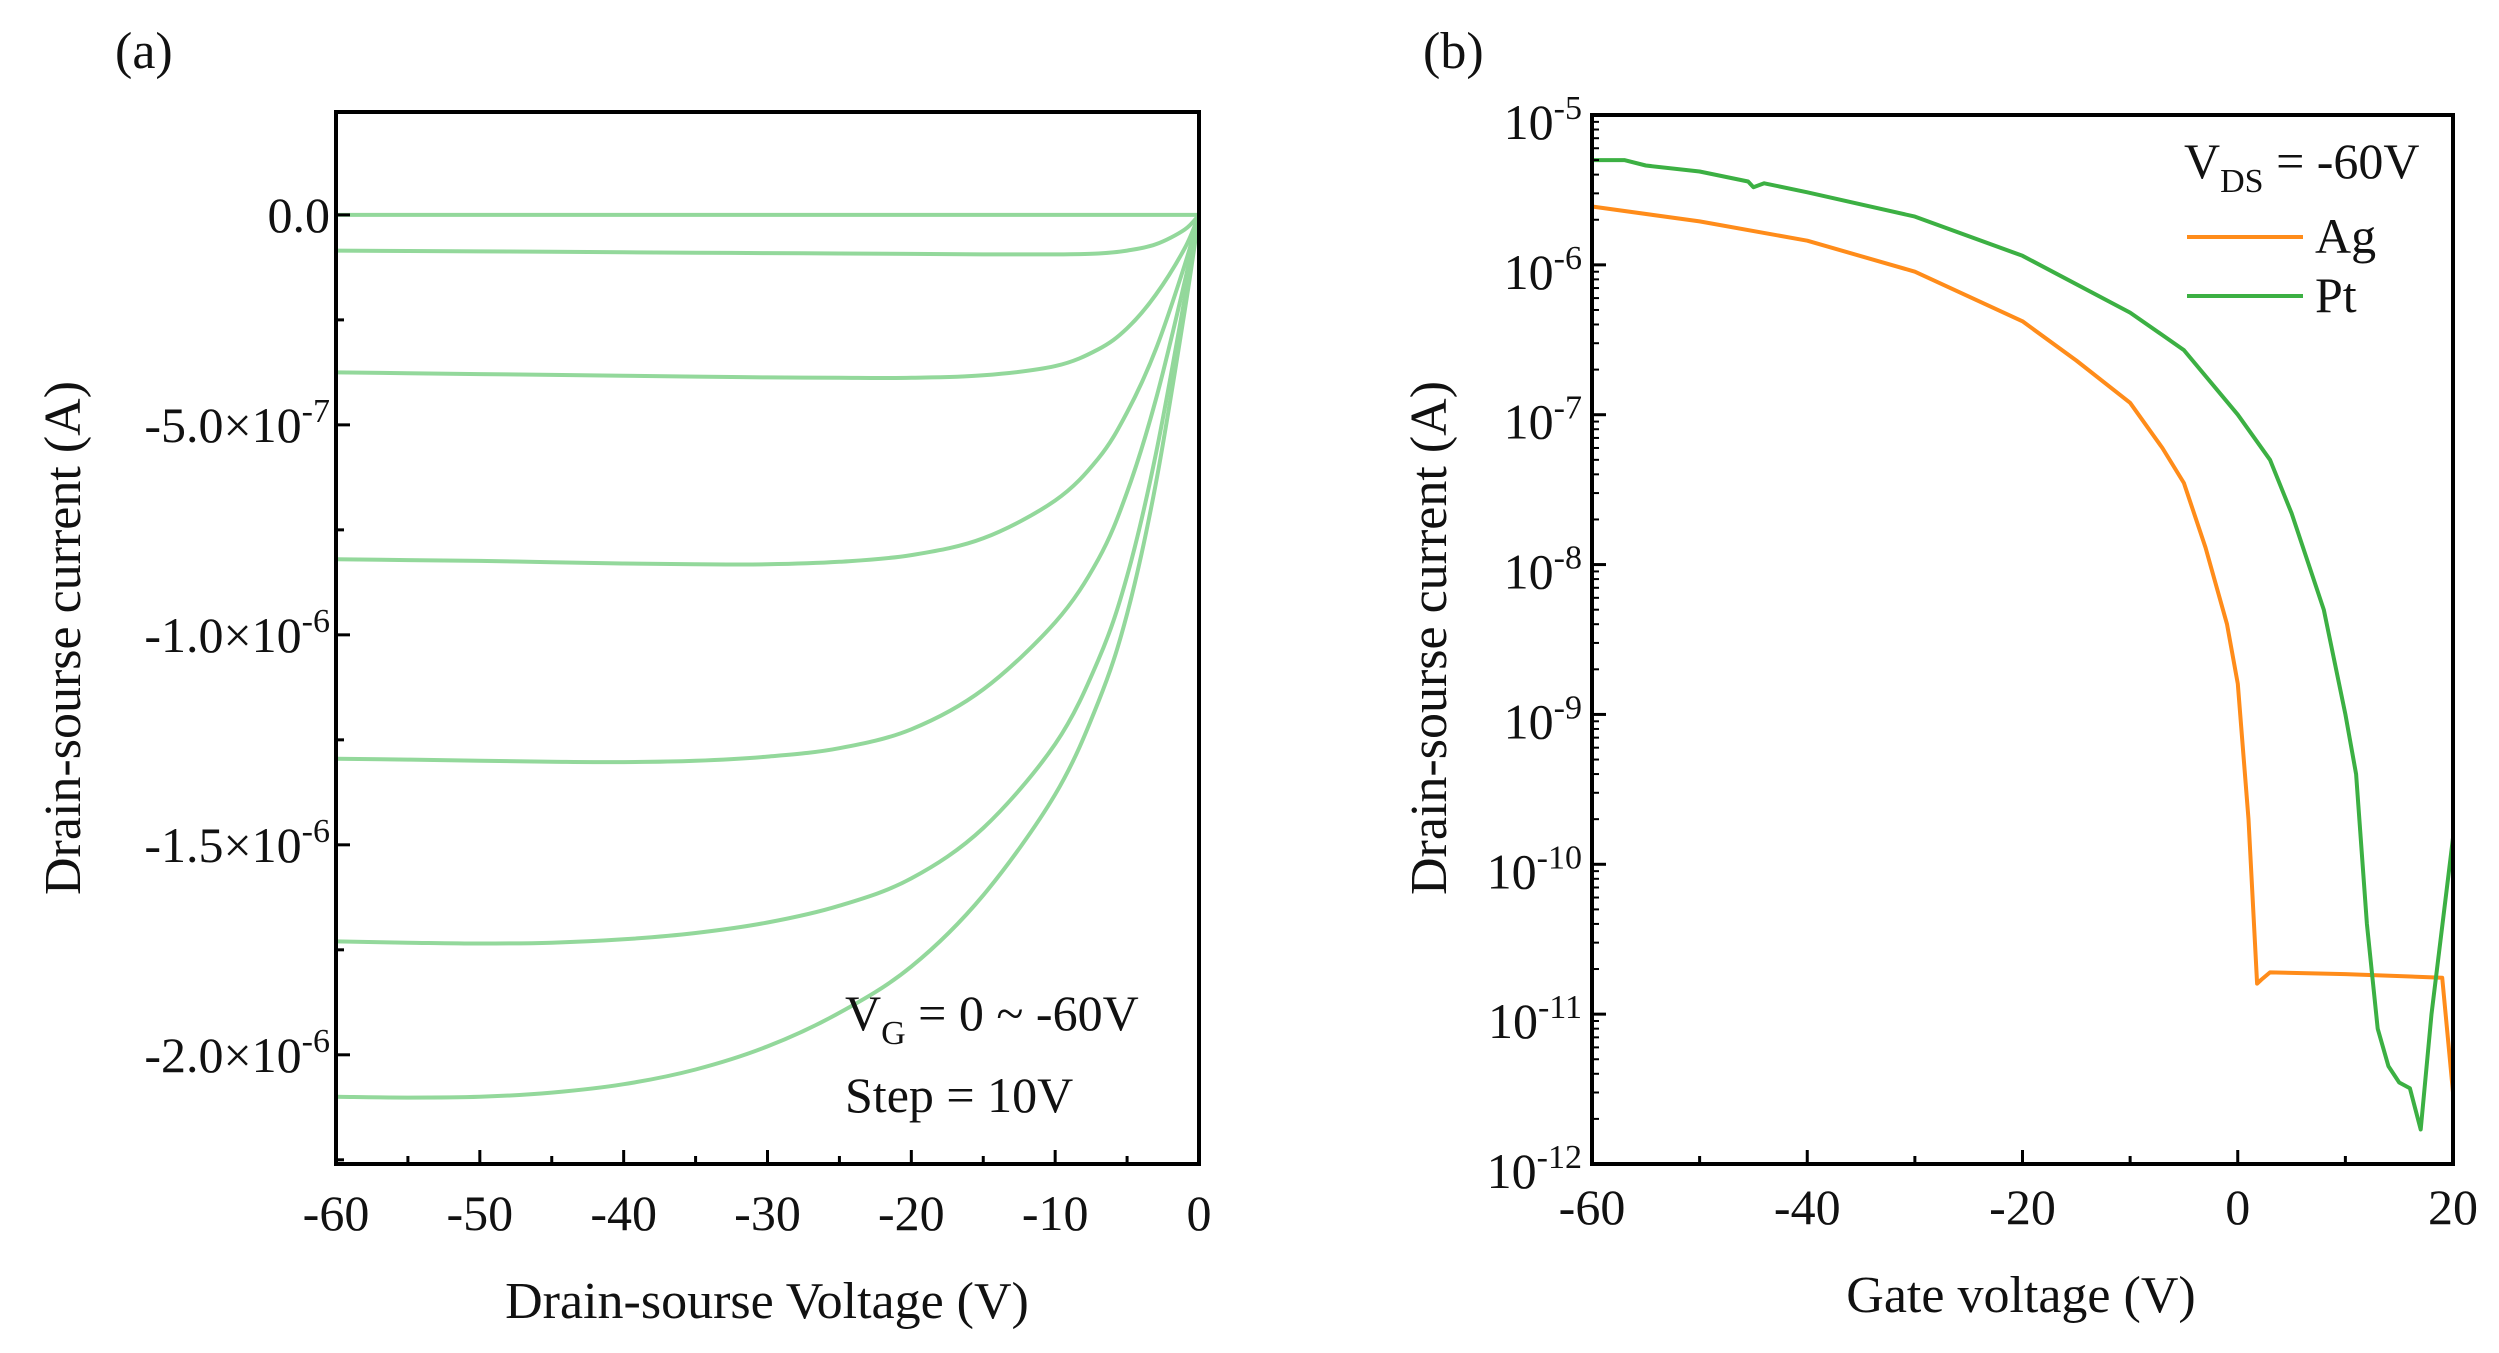 The width and height of the screenshot is (2499, 1353). I want to click on legend: VDS = -60V Ag Pt, so click(2302, 228).